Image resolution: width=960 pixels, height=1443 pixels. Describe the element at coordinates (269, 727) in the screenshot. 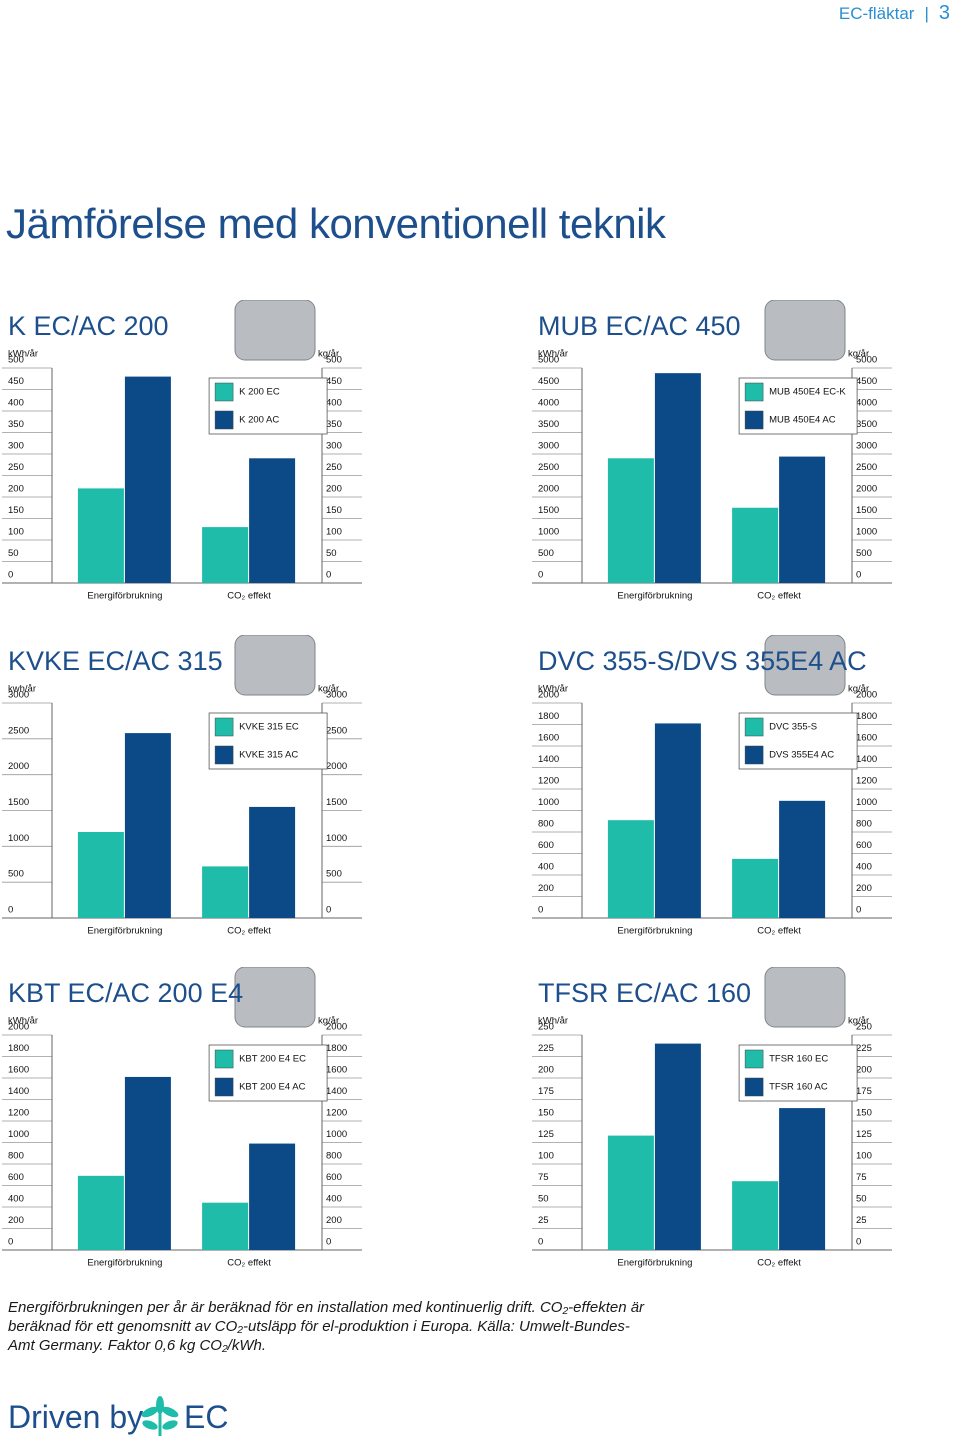

I see `legend-label: KVKE 315 EC` at that location.